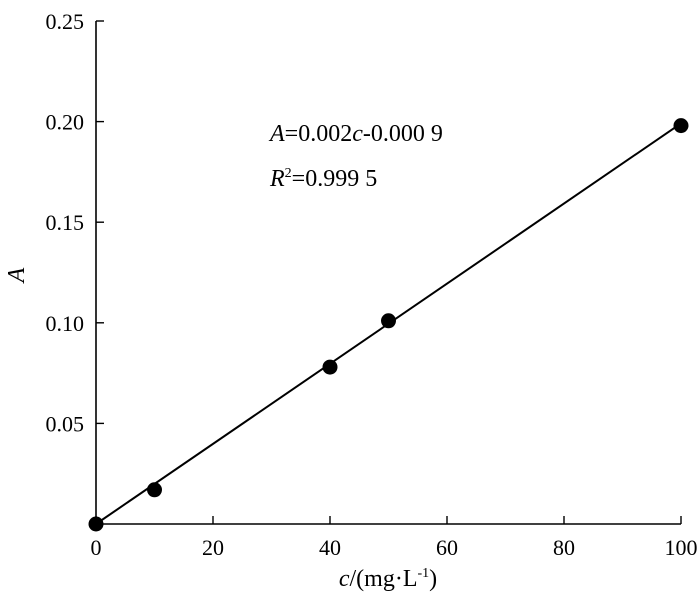 The height and width of the screenshot is (601, 700). What do you see at coordinates (447, 547) in the screenshot?
I see `x-tick-label: 60` at bounding box center [447, 547].